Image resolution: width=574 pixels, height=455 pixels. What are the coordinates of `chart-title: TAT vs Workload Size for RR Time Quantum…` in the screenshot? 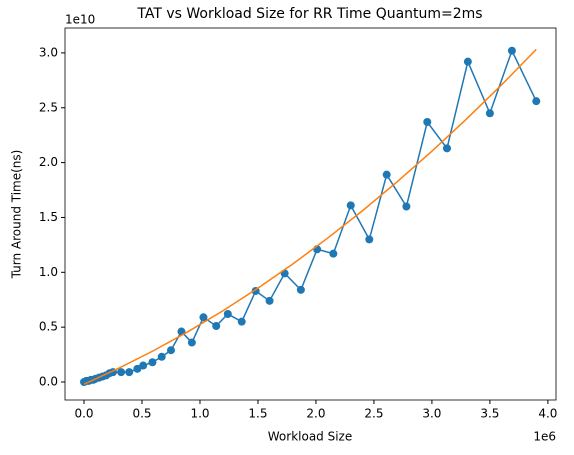 It's located at (309, 14).